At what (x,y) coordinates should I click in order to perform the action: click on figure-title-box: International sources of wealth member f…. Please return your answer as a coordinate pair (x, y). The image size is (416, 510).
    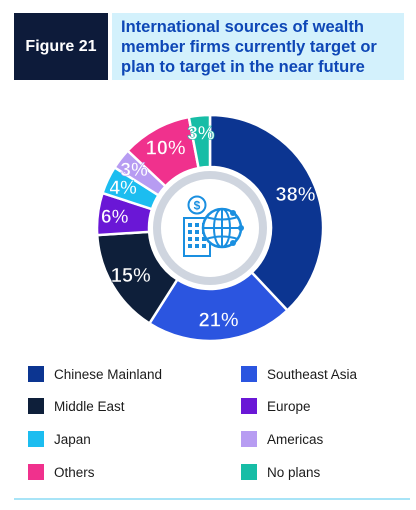
    Looking at the image, I should click on (258, 46).